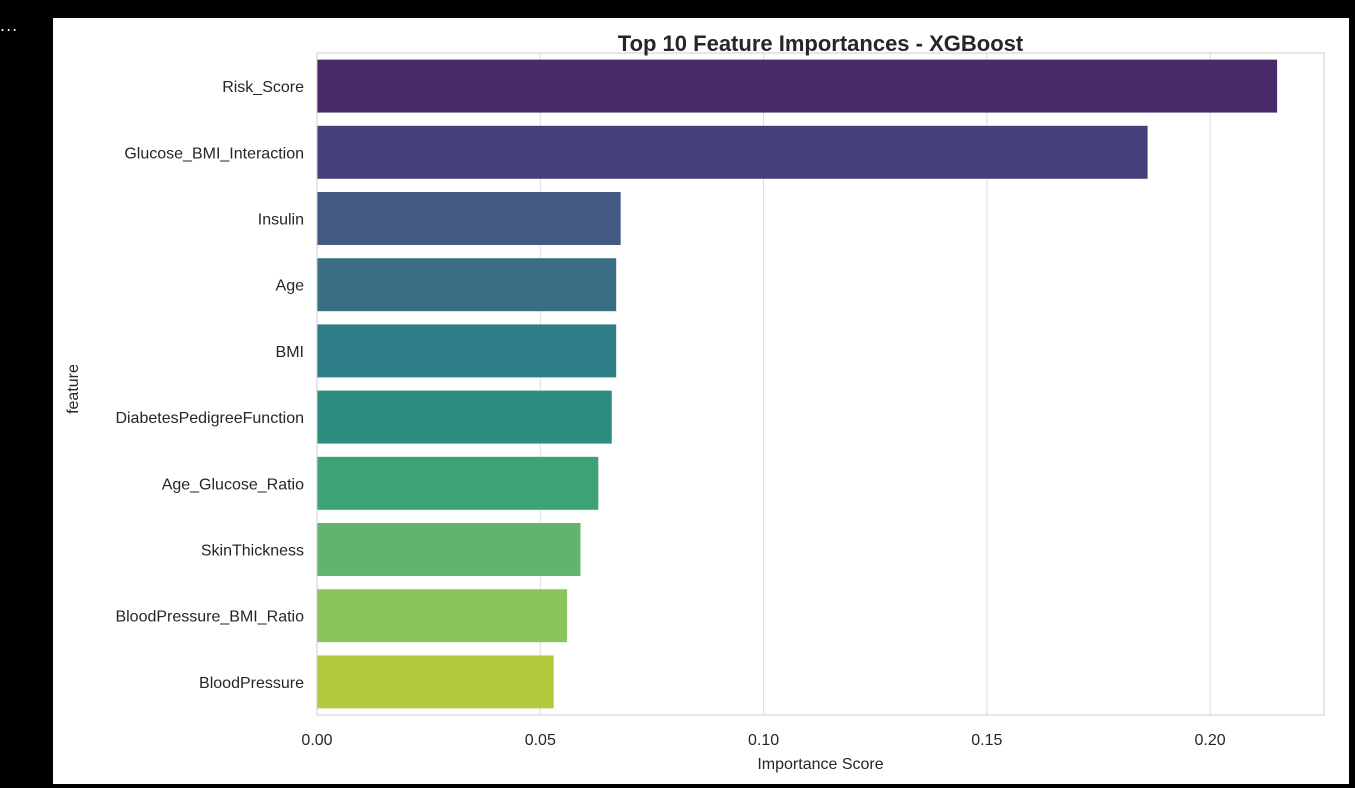  What do you see at coordinates (252, 551) in the screenshot?
I see `y-tick-label: SkinThickness` at bounding box center [252, 551].